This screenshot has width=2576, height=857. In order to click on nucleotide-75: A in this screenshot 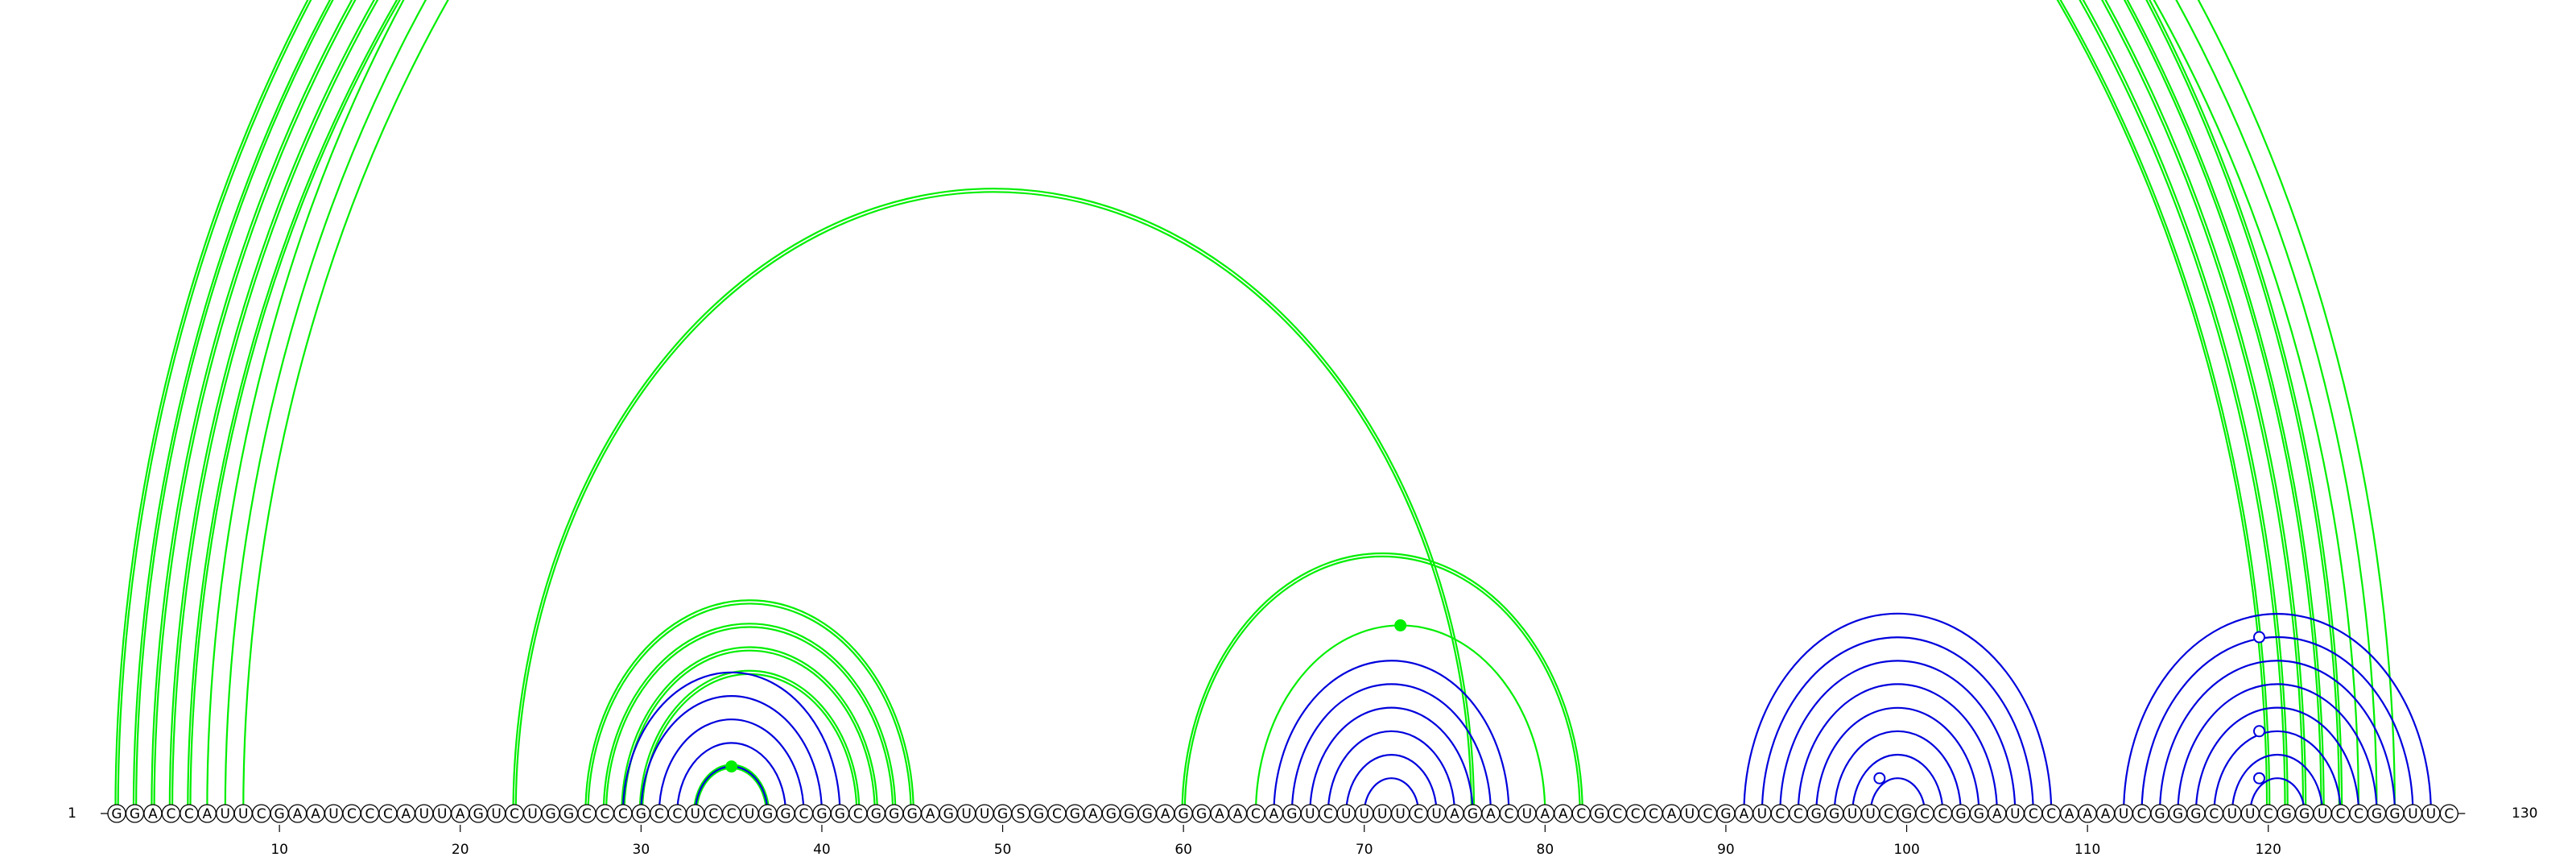, I will do `click(1454, 813)`.